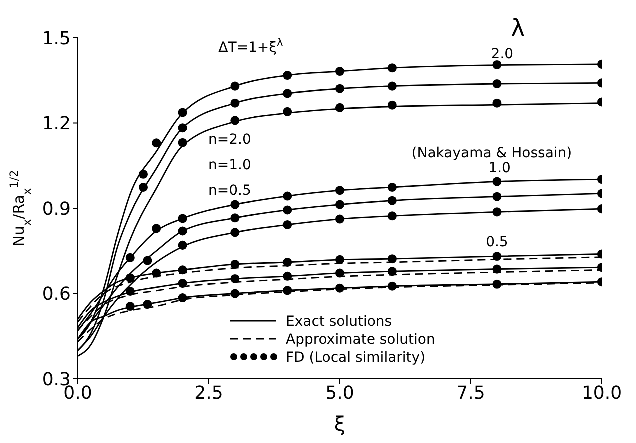 The image size is (636, 443). Describe the element at coordinates (209, 393) in the screenshot. I see `x-tick-label: 2.5` at that location.